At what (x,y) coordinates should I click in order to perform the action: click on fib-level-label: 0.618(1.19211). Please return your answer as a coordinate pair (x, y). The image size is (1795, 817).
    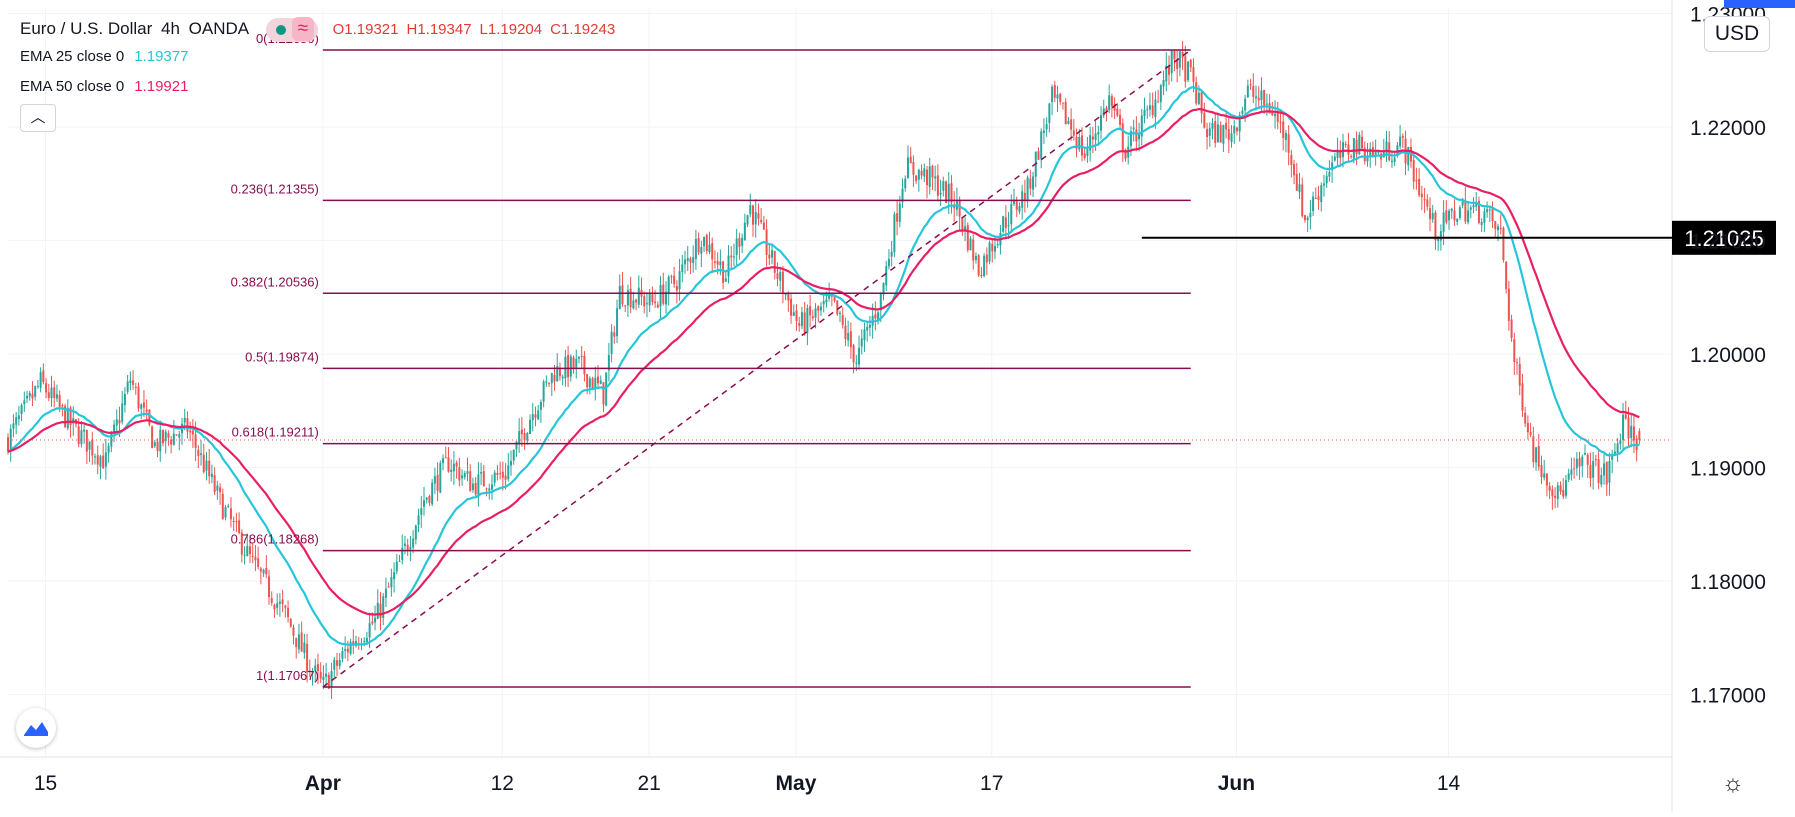
    Looking at the image, I should click on (275, 432).